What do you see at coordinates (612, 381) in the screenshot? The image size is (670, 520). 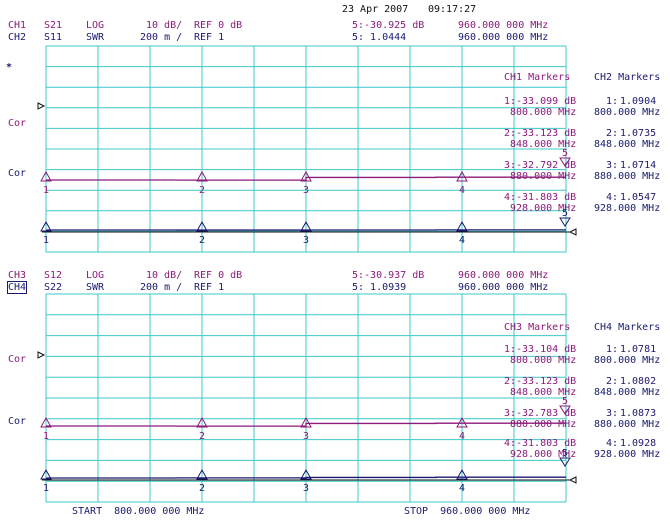 I see `ch4-marker-2-label: 2:` at bounding box center [612, 381].